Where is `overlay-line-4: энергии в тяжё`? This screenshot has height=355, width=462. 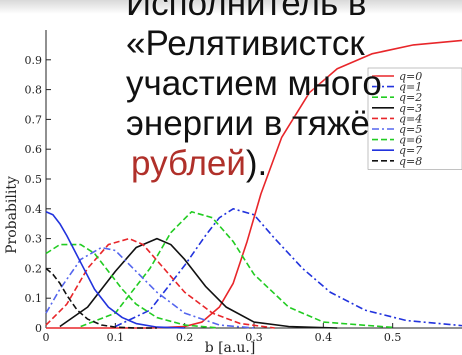 overlay-line-4: энергии в тяжё is located at coordinates (248, 123).